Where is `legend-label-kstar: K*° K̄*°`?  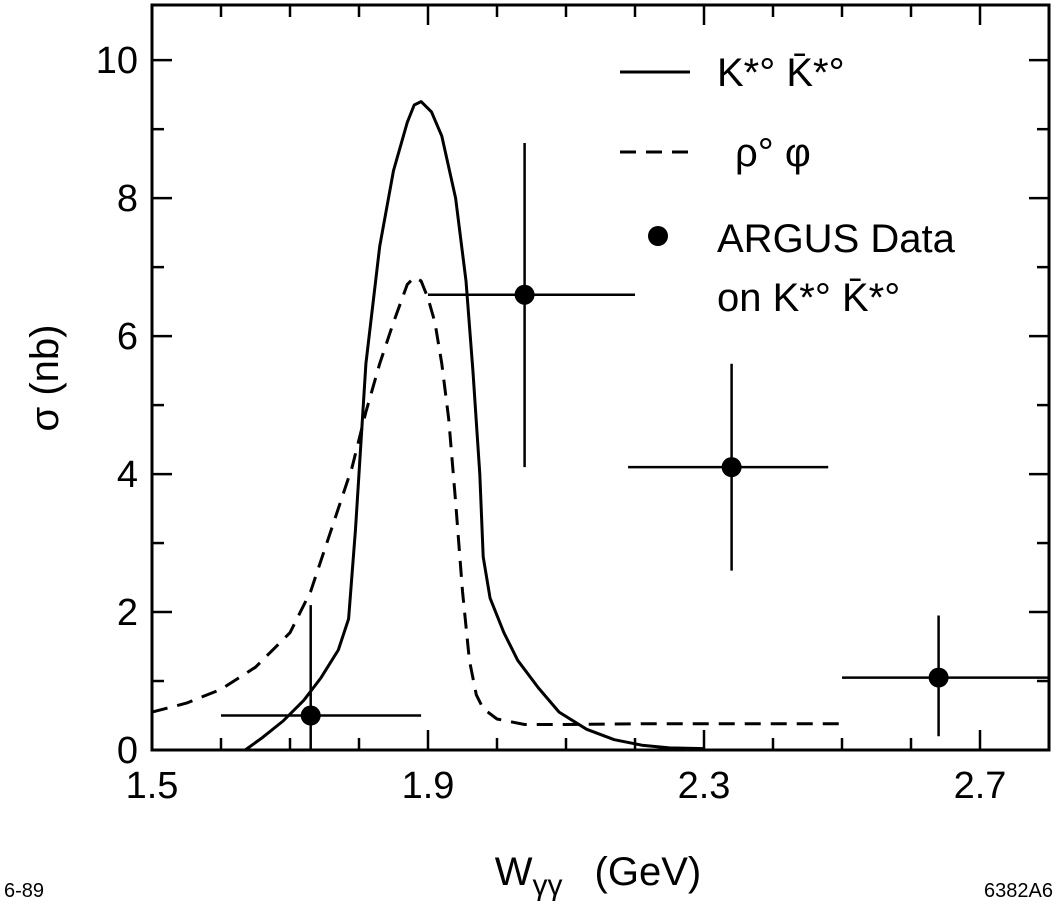 legend-label-kstar: K*° K̄*° is located at coordinates (781, 73).